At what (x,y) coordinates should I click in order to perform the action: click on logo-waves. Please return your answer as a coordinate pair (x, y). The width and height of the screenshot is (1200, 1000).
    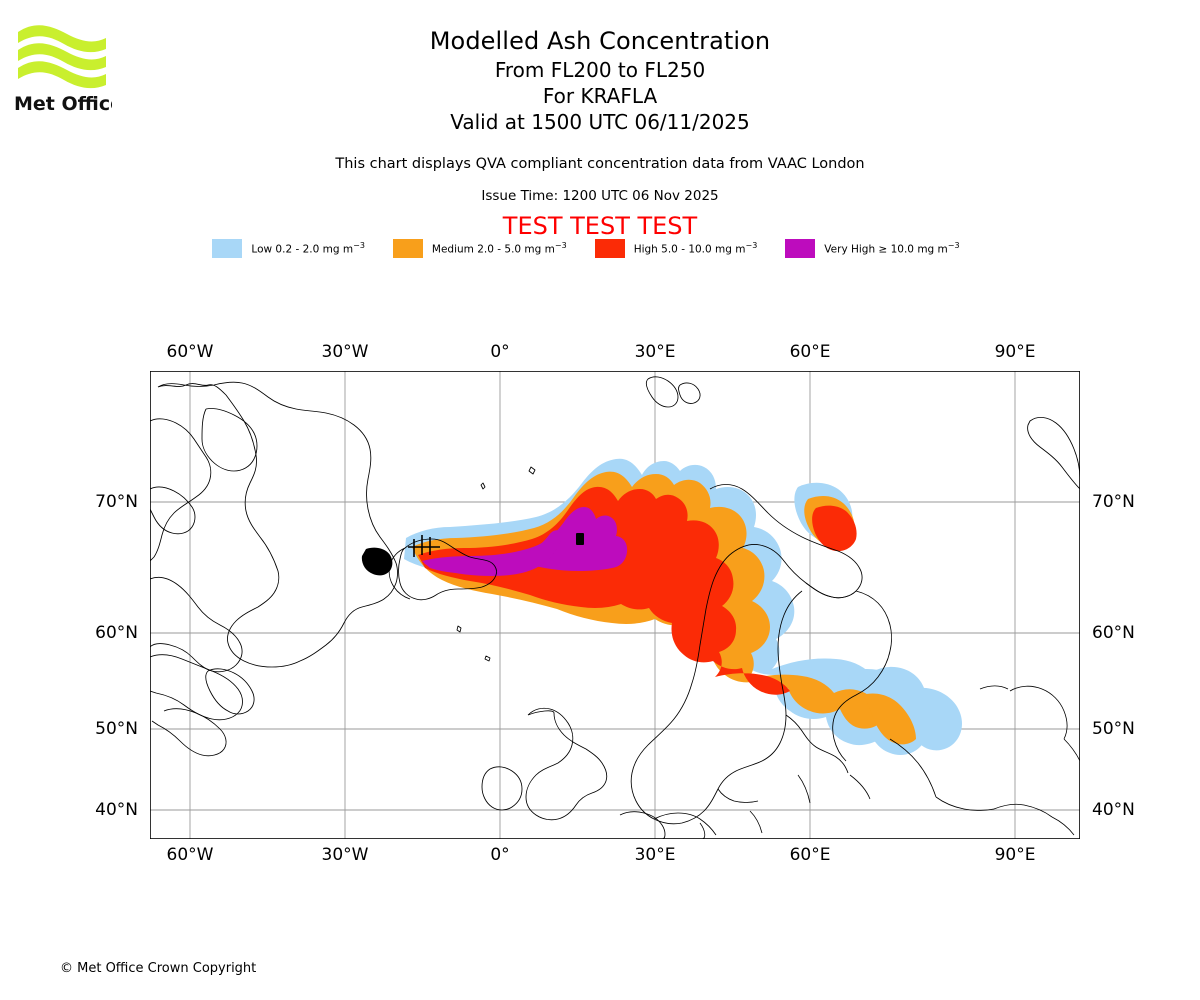
    Looking at the image, I should click on (62, 57).